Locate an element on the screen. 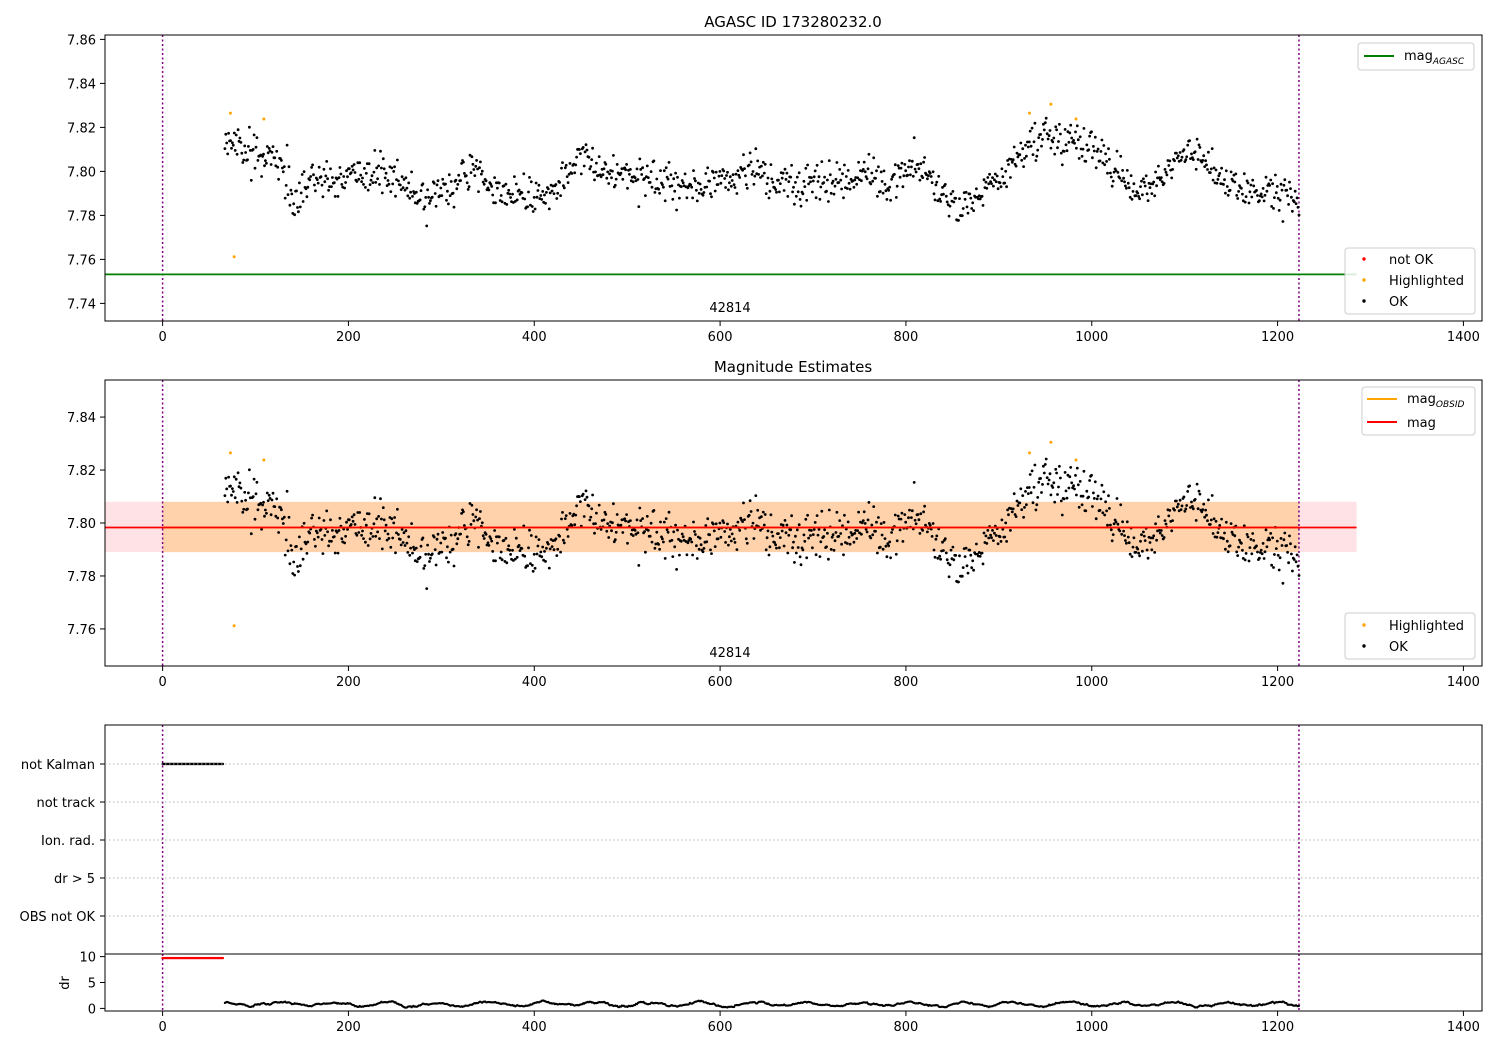 Image resolution: width=1500 pixels, height=1050 pixels. x-tick-label: 800 is located at coordinates (906, 682).